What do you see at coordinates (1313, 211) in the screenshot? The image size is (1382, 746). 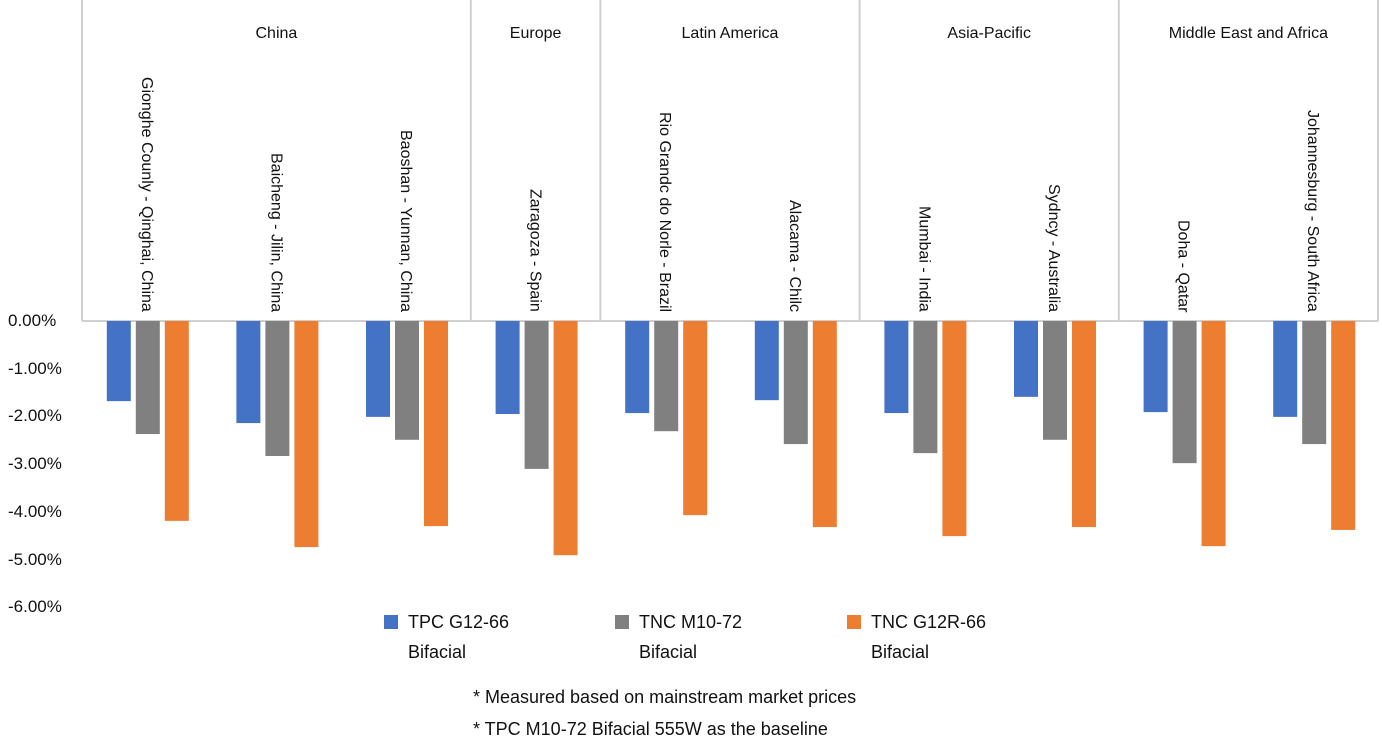 I see `category-label: Johannesburg - South Africa` at bounding box center [1313, 211].